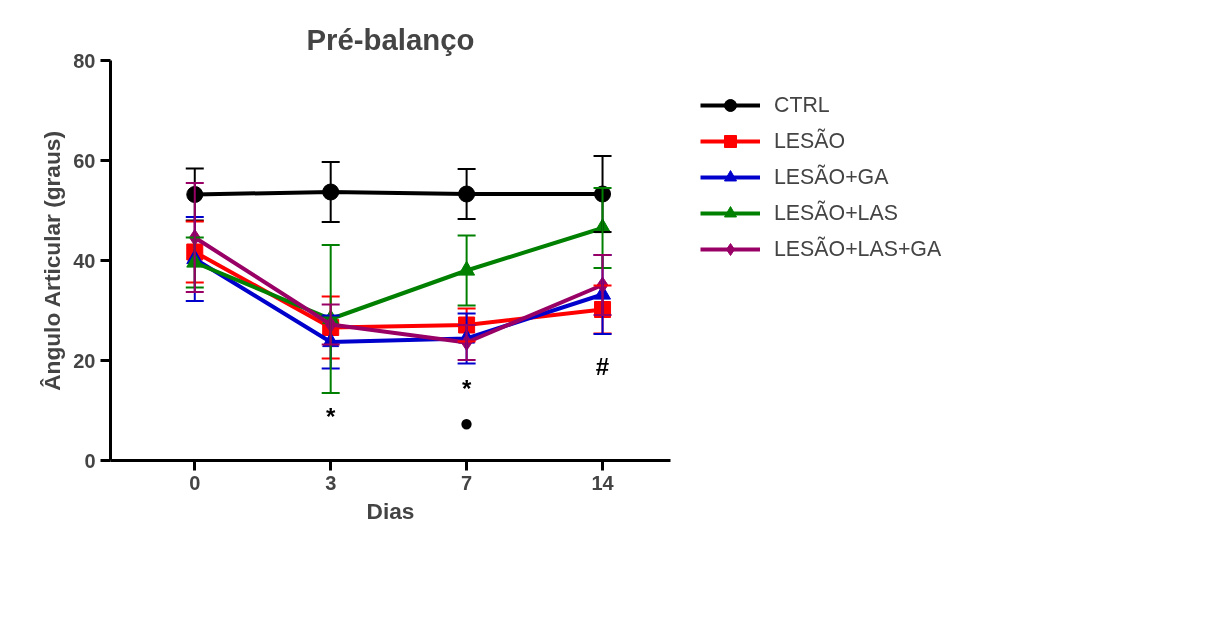 This screenshot has height=620, width=1228. I want to click on legend-label: LESÃO+LAS+GA, so click(858, 249).